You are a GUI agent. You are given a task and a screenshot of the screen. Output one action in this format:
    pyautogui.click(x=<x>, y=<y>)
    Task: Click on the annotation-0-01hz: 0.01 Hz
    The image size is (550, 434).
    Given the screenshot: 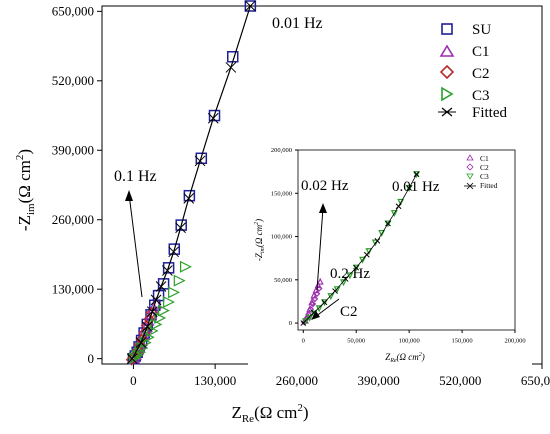 What is the action you would take?
    pyautogui.click(x=297, y=23)
    